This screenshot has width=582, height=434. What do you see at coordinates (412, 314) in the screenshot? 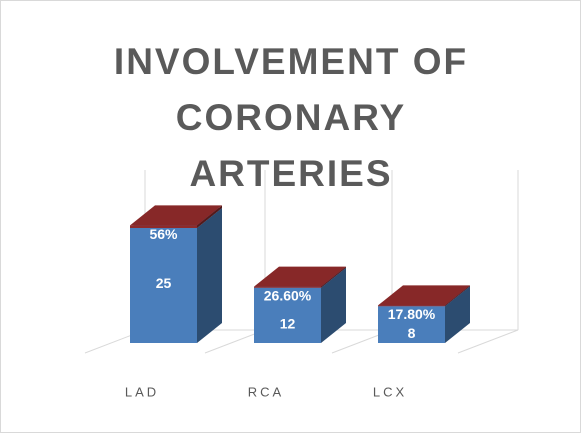
I see `data-label: 17.80%` at bounding box center [412, 314].